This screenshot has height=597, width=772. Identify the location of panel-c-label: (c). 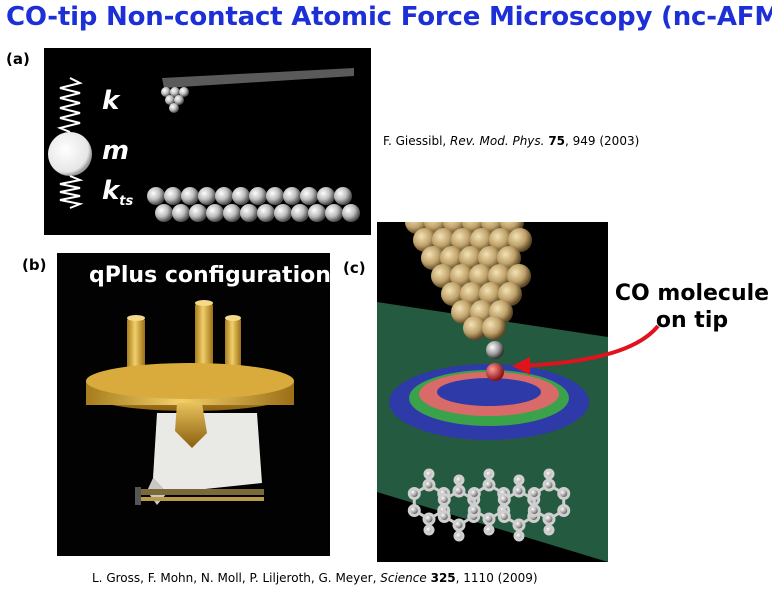
(354, 268).